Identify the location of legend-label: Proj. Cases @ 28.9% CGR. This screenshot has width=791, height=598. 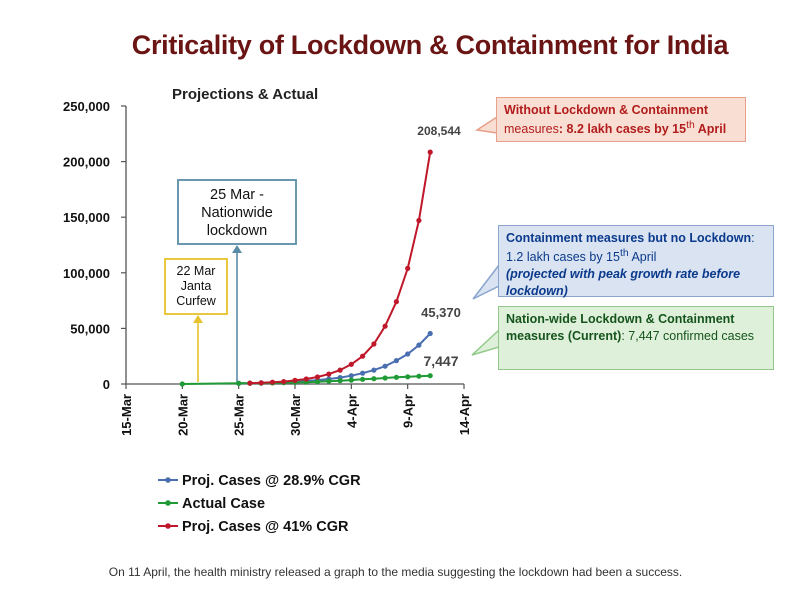
(271, 481).